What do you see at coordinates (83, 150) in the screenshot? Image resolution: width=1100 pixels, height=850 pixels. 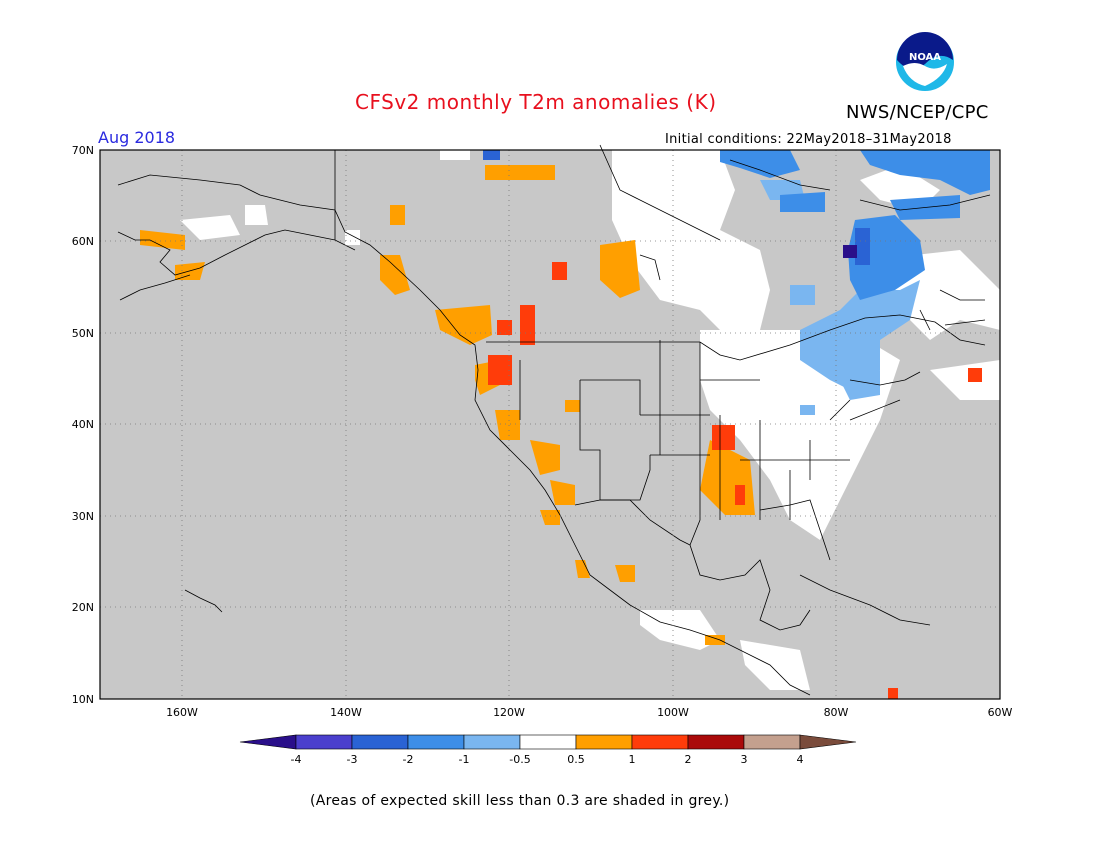 I see `lat-label: 70N` at bounding box center [83, 150].